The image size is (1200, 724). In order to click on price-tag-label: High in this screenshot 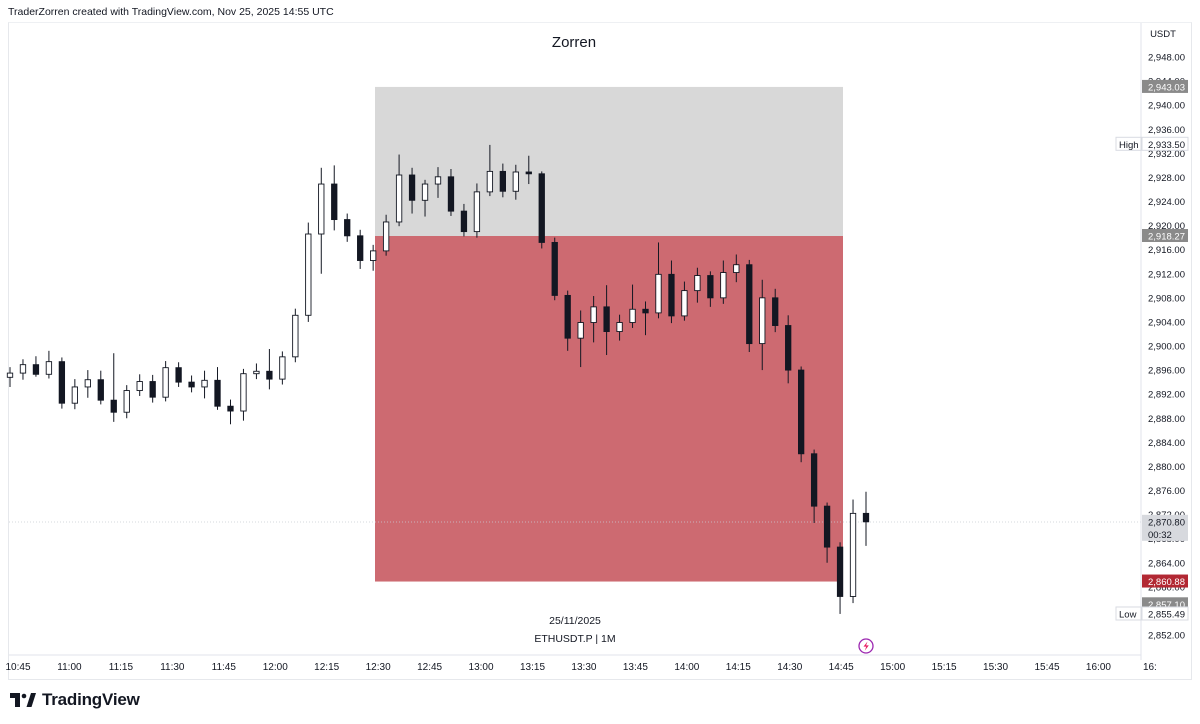, I will do `click(1129, 145)`.